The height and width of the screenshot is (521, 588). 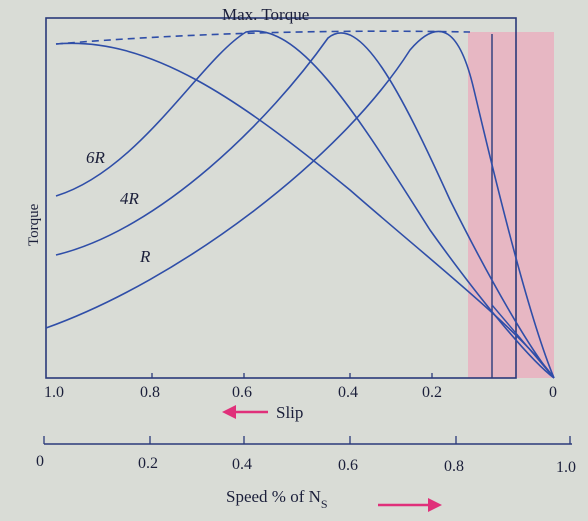 I want to click on slip-axis-label: Slip, so click(x=289, y=412).